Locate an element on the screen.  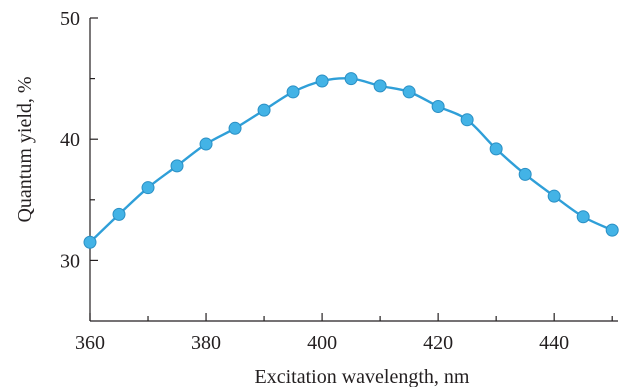
y-tick-label: 30 is located at coordinates (70, 261).